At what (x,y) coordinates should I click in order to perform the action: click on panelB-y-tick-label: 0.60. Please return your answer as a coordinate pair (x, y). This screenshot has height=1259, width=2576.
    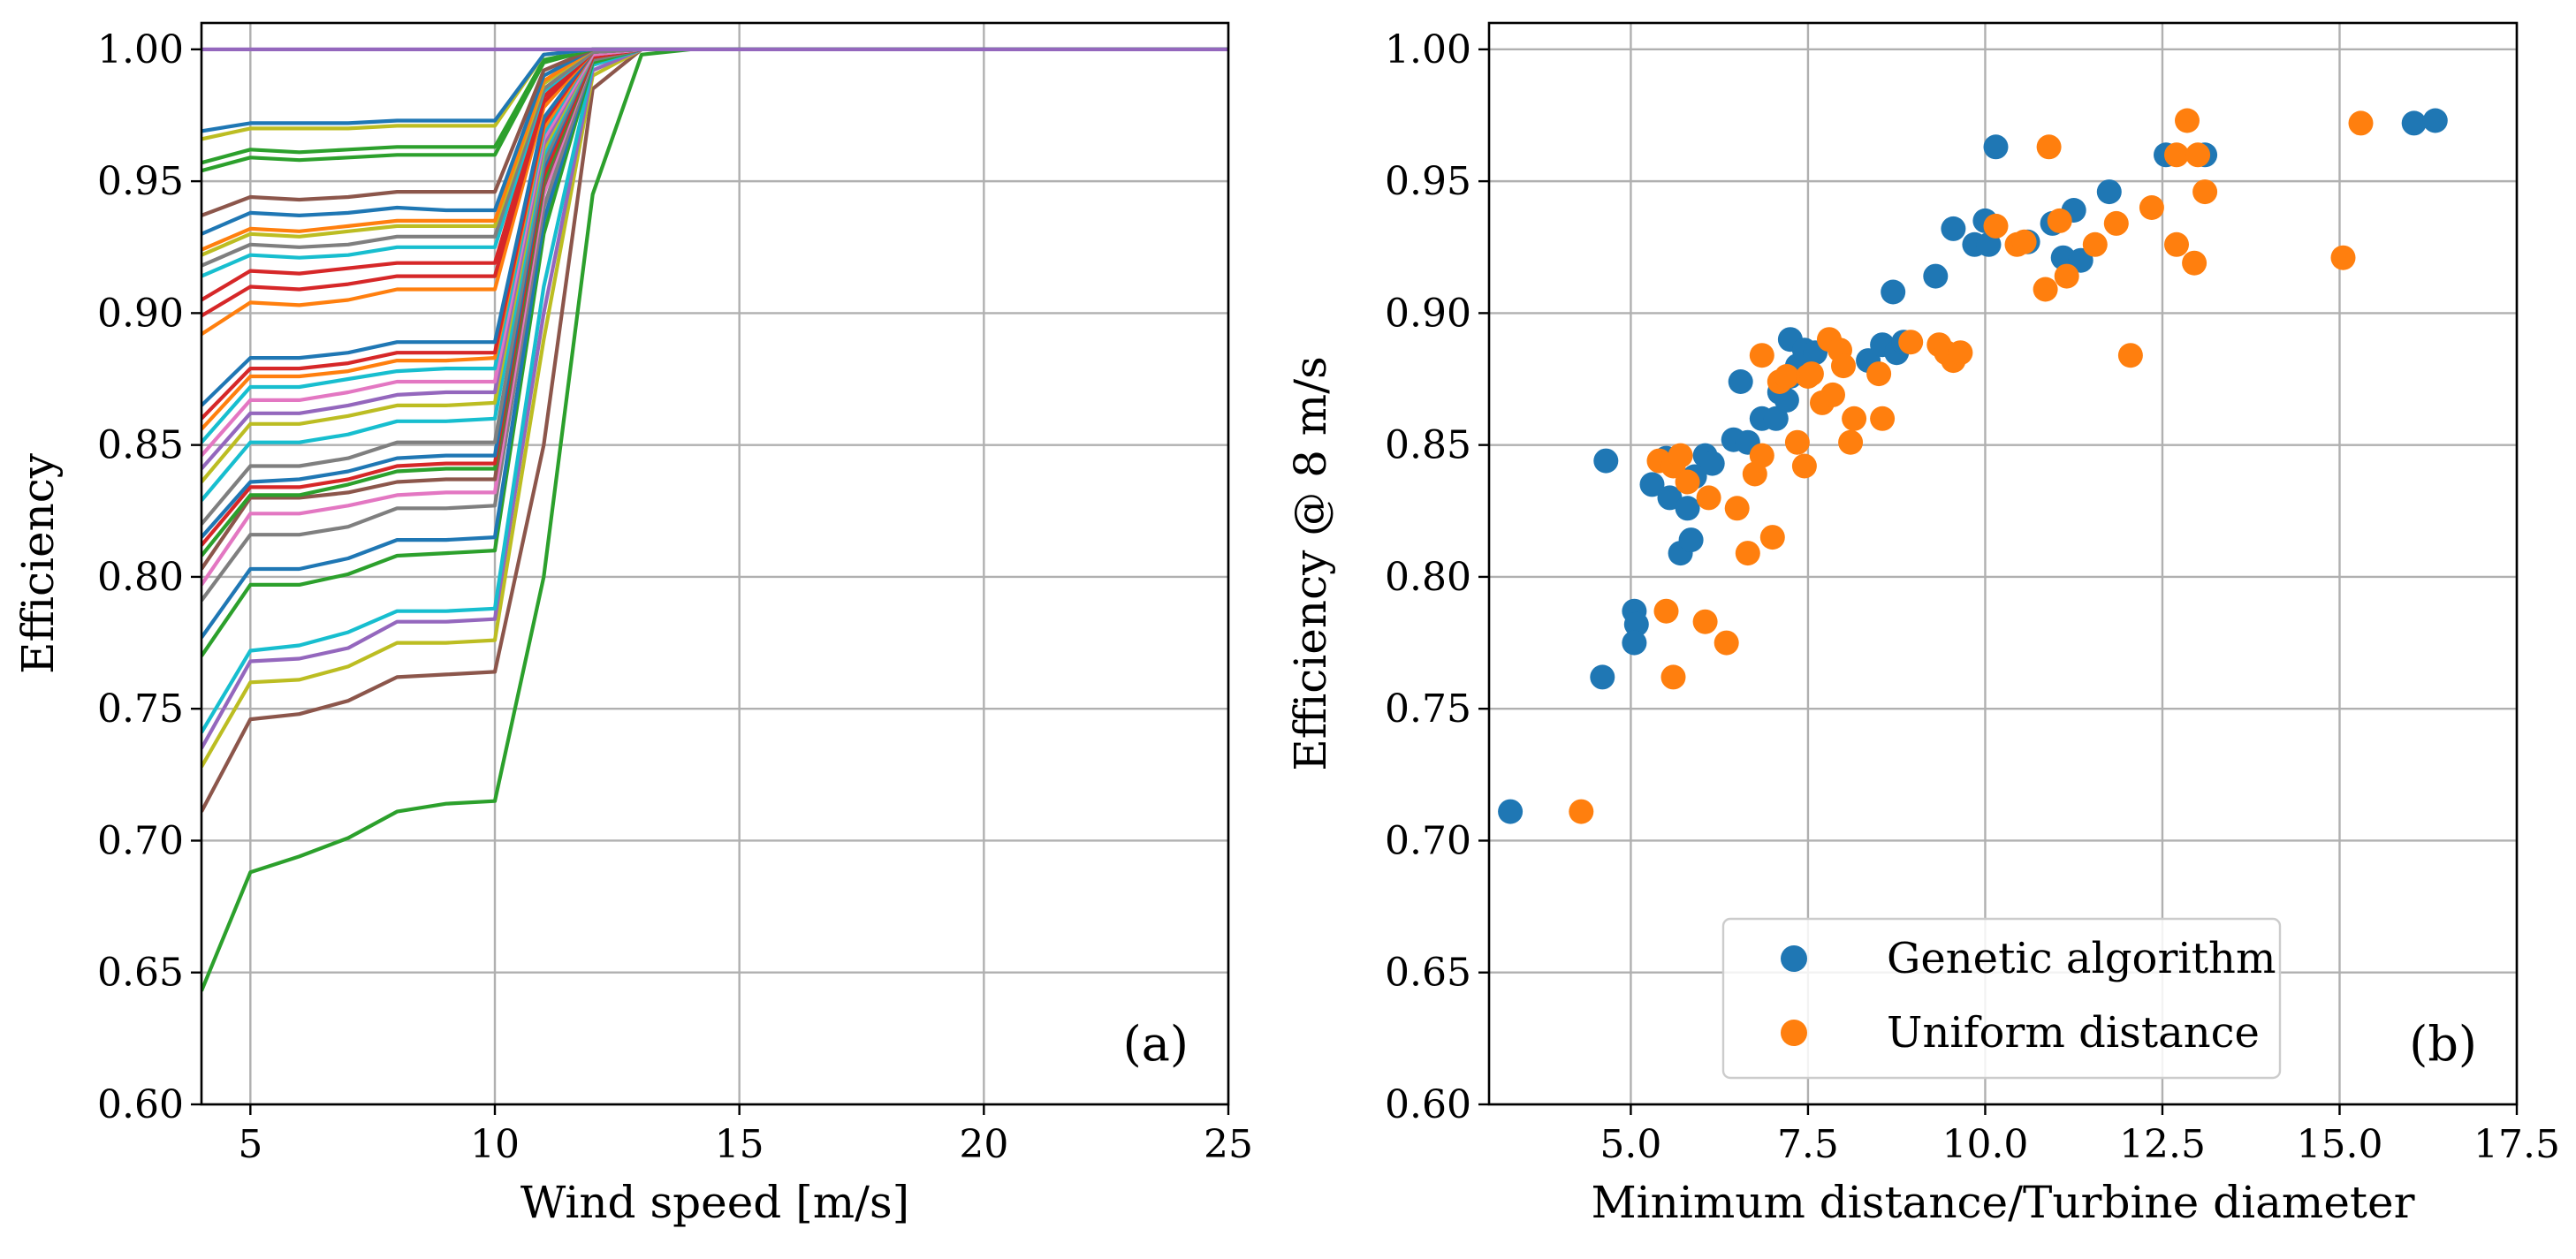
    Looking at the image, I should click on (1428, 1104).